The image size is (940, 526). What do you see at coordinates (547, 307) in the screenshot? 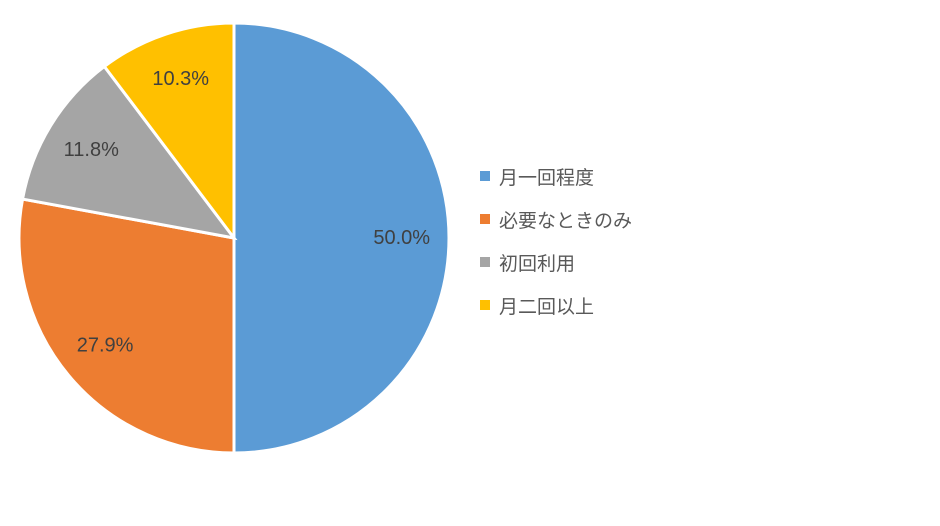
I see `legend-label: 月二回以上` at bounding box center [547, 307].